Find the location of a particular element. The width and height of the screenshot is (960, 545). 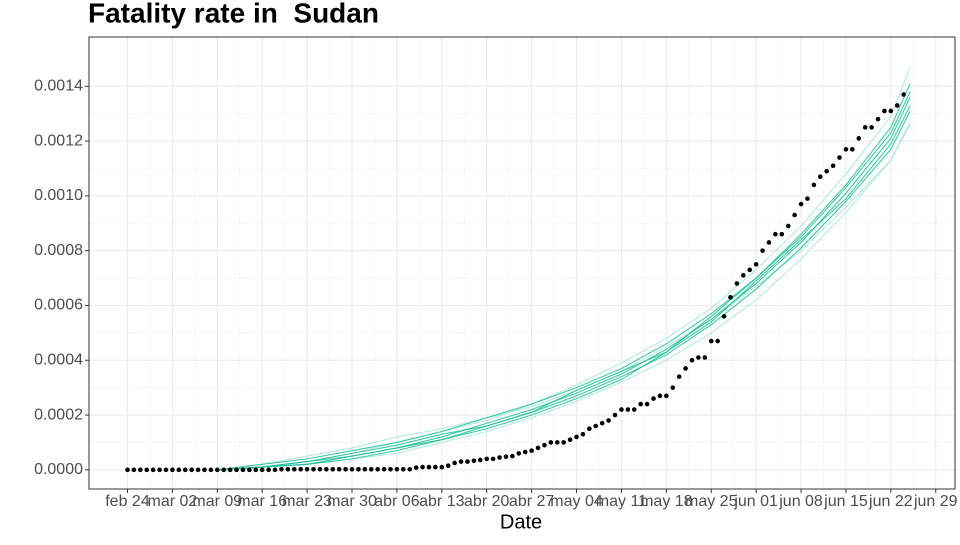

y-tick-label: 0.0010 is located at coordinates (58, 195).